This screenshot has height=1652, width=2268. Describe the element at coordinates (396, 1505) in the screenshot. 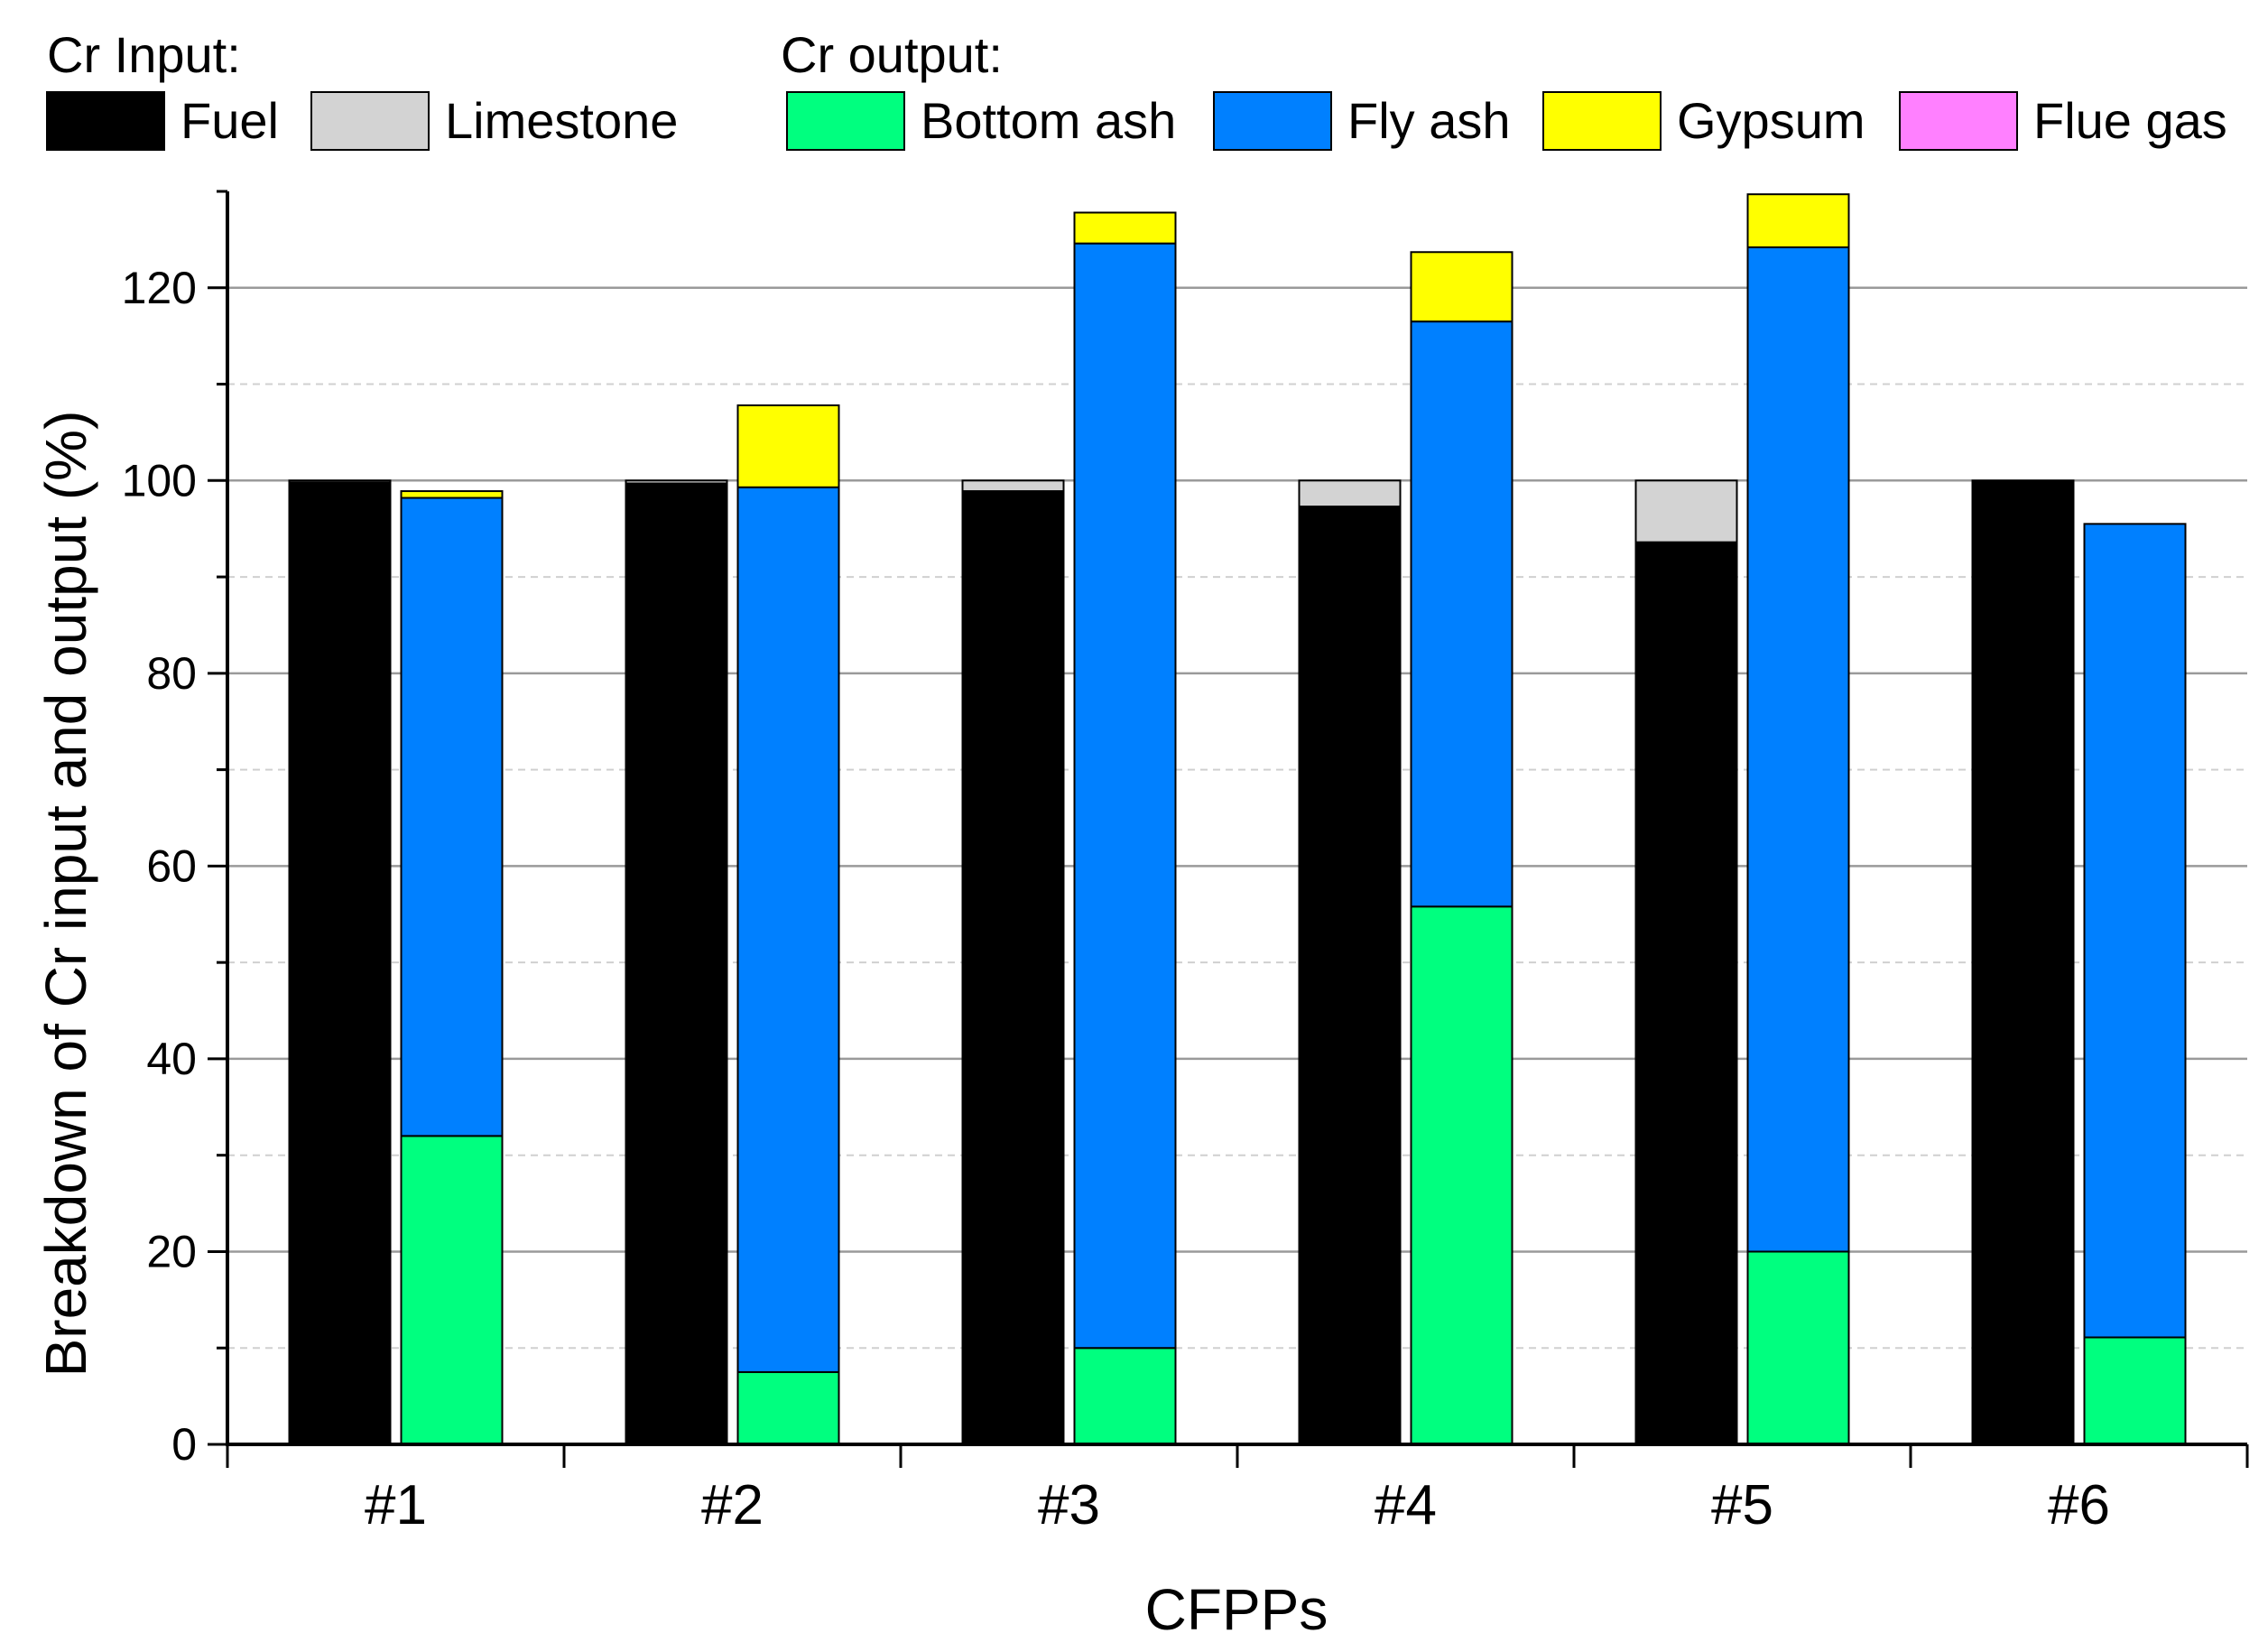

I see `x-tick-label: #1` at that location.